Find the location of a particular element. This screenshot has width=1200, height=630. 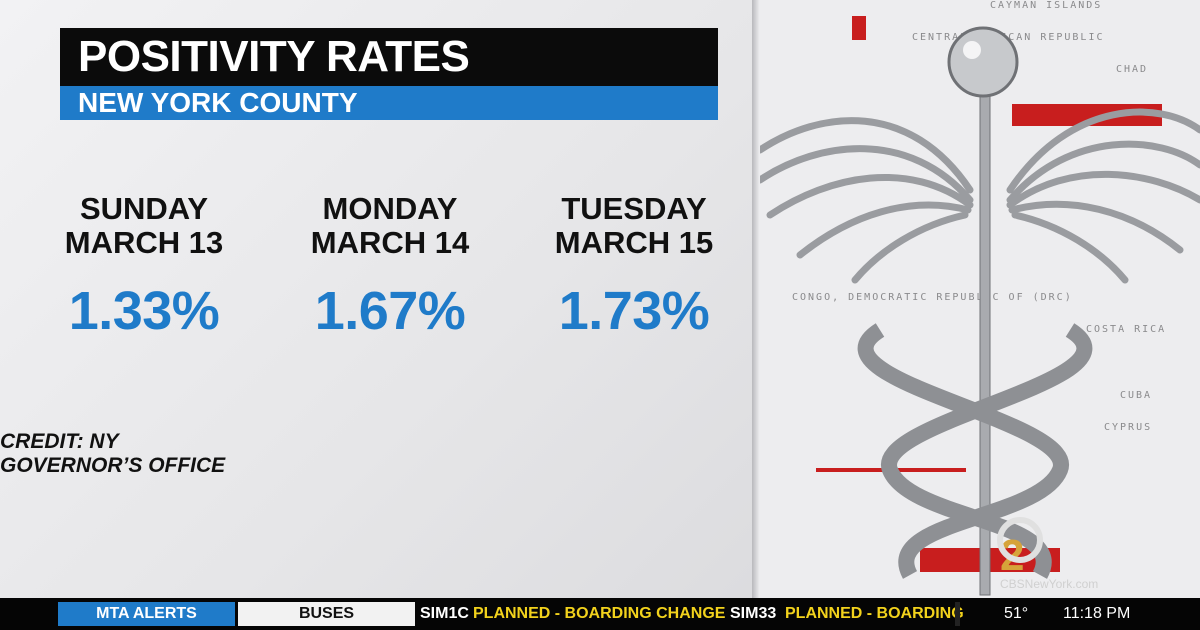

ticker-status: PLANNED - BOARDING CHANGE is located at coordinates (599, 613).